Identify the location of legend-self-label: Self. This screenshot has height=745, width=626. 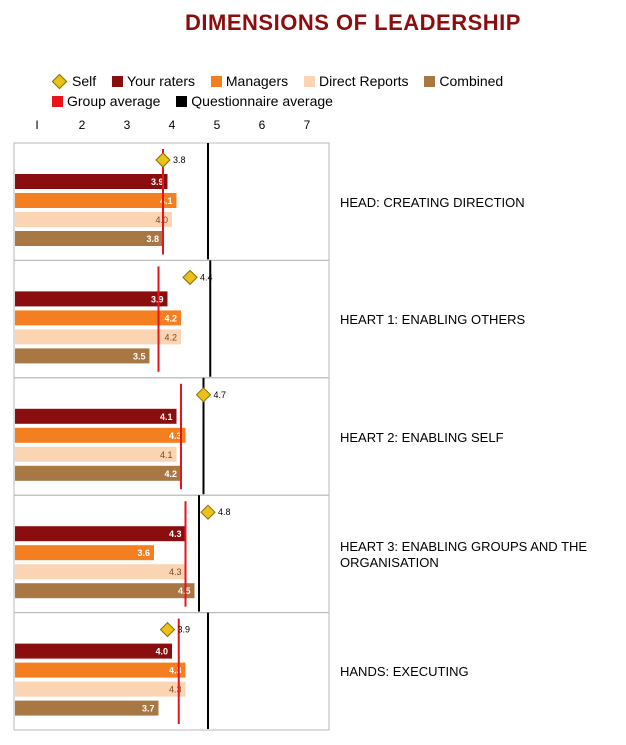
(84, 81).